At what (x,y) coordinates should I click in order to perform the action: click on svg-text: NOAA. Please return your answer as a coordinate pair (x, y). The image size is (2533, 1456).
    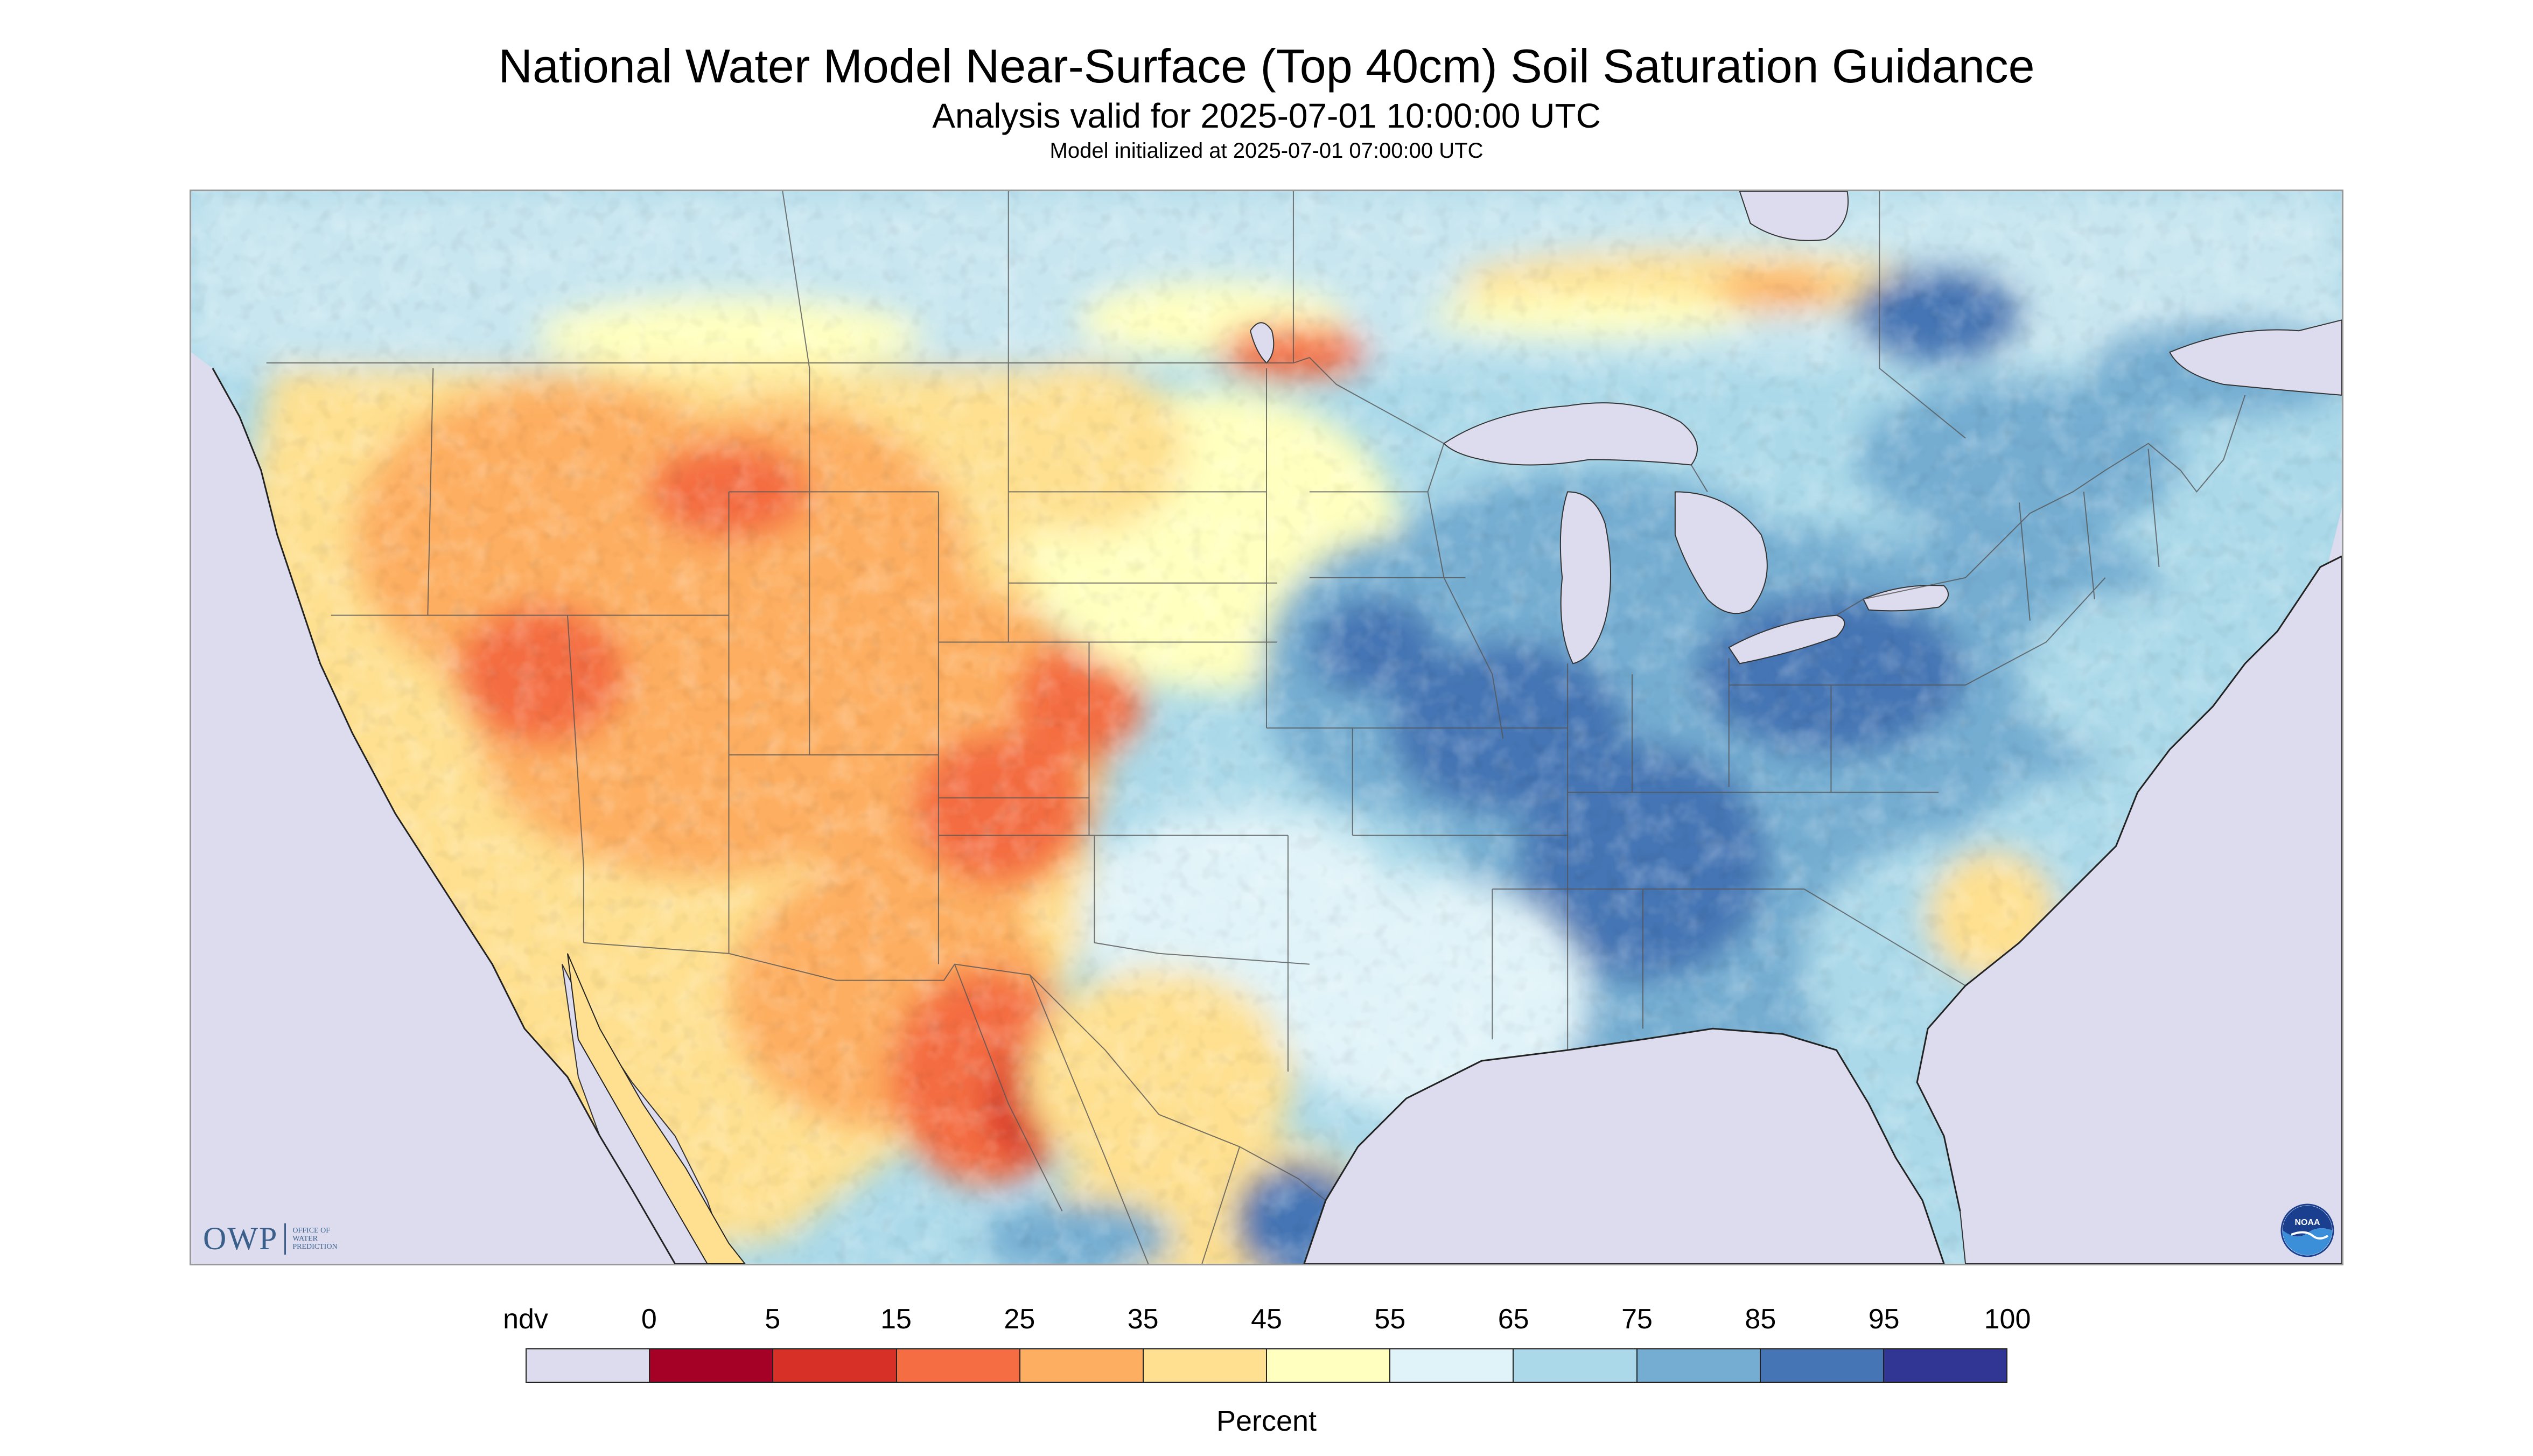
    Looking at the image, I should click on (2307, 1222).